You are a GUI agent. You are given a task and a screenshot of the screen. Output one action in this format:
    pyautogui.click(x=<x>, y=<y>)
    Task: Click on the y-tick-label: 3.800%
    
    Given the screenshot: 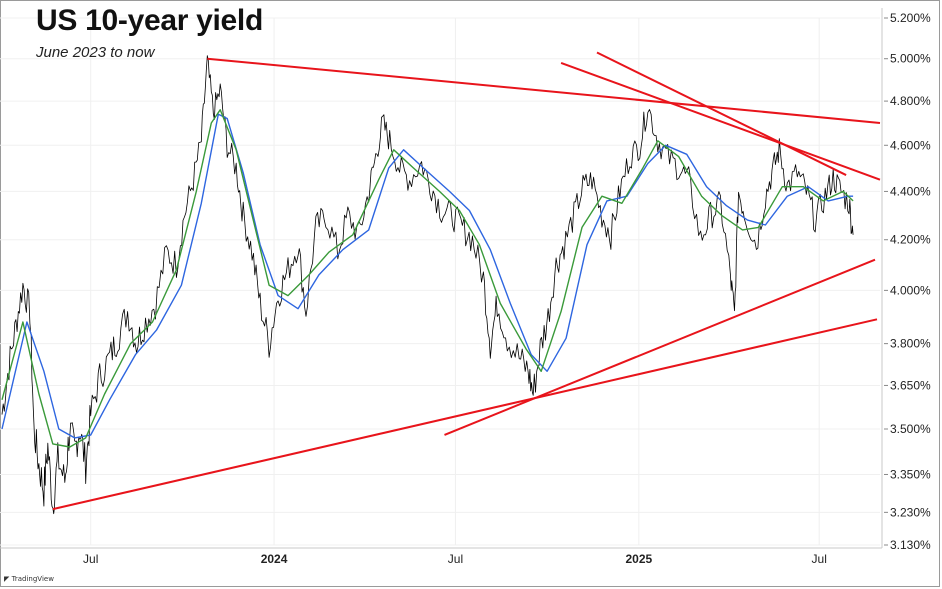 What is the action you would take?
    pyautogui.click(x=910, y=344)
    